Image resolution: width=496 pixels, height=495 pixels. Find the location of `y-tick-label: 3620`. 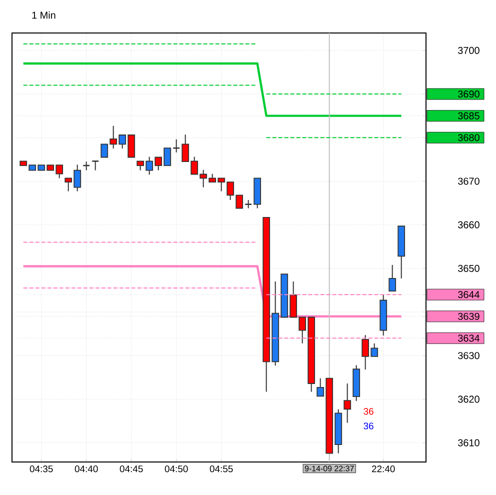

y-tick-label: 3620 is located at coordinates (469, 399).